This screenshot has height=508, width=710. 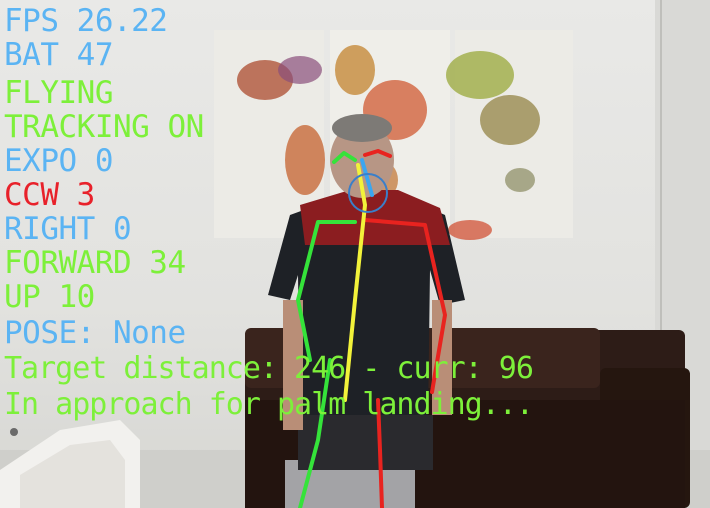 What do you see at coordinates (49, 195) in the screenshot?
I see `hud-ccw: CCW 3` at bounding box center [49, 195].